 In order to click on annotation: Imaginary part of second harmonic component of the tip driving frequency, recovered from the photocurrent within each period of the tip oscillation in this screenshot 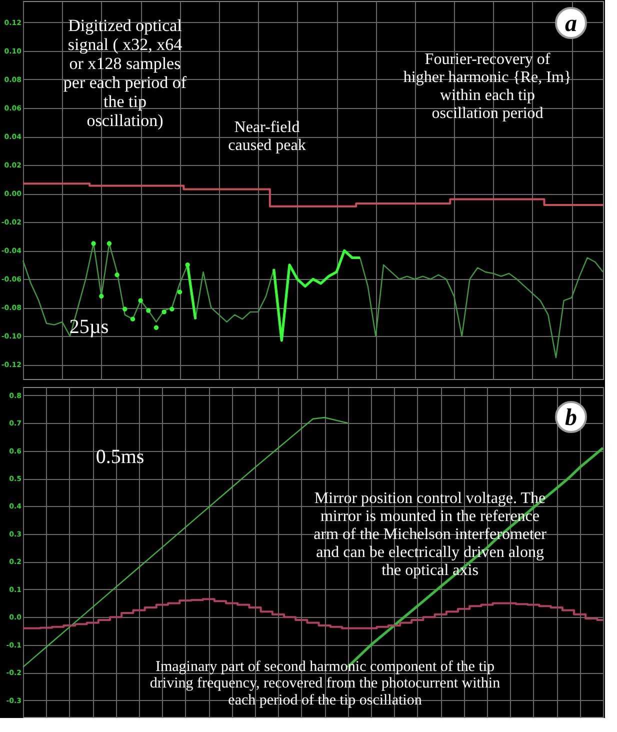, I will do `click(325, 683)`.